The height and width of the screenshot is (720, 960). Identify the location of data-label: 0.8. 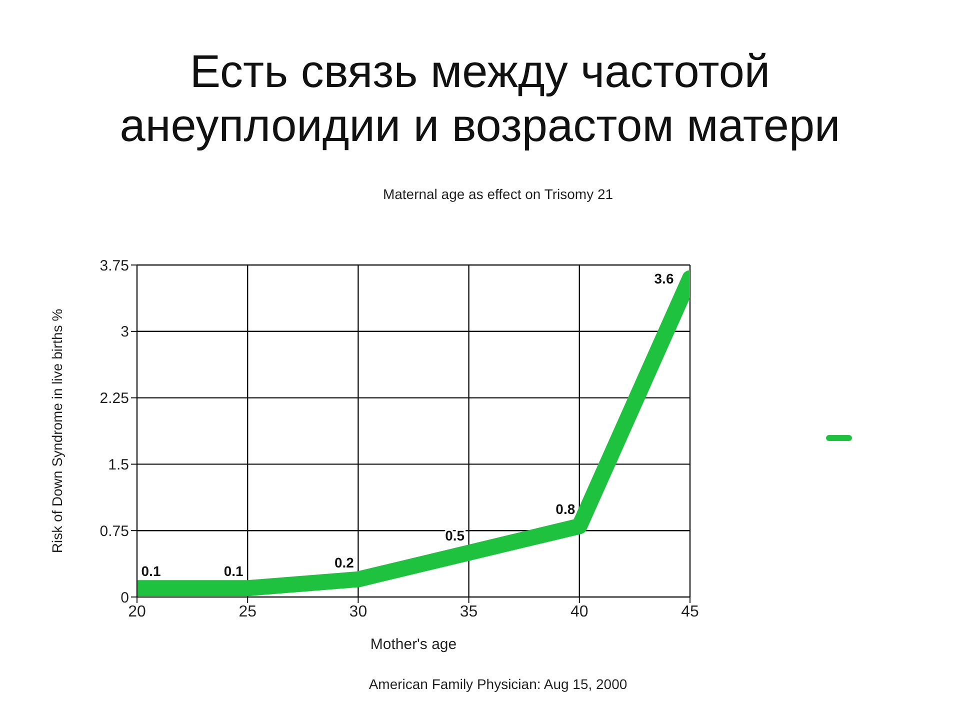
(566, 509).